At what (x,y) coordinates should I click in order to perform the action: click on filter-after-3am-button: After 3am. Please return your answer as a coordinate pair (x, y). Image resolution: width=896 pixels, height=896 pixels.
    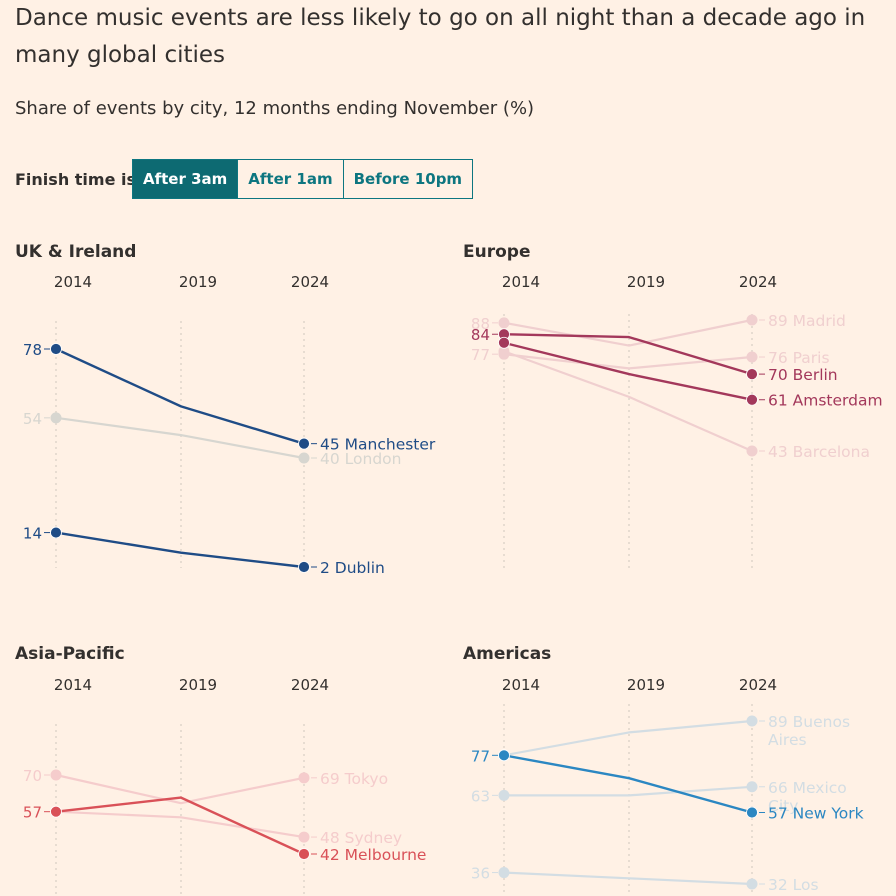
    Looking at the image, I should click on (185, 179).